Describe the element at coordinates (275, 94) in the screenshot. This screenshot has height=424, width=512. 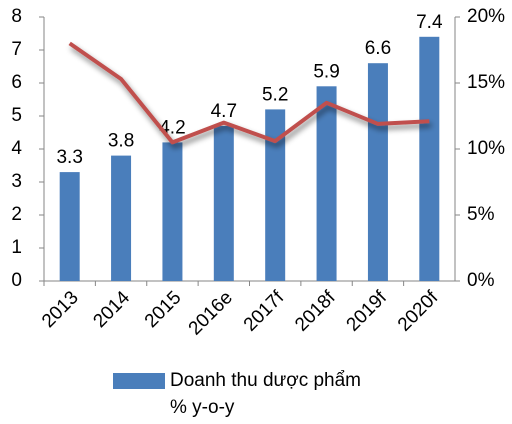
I see `data-label: 5.2` at that location.